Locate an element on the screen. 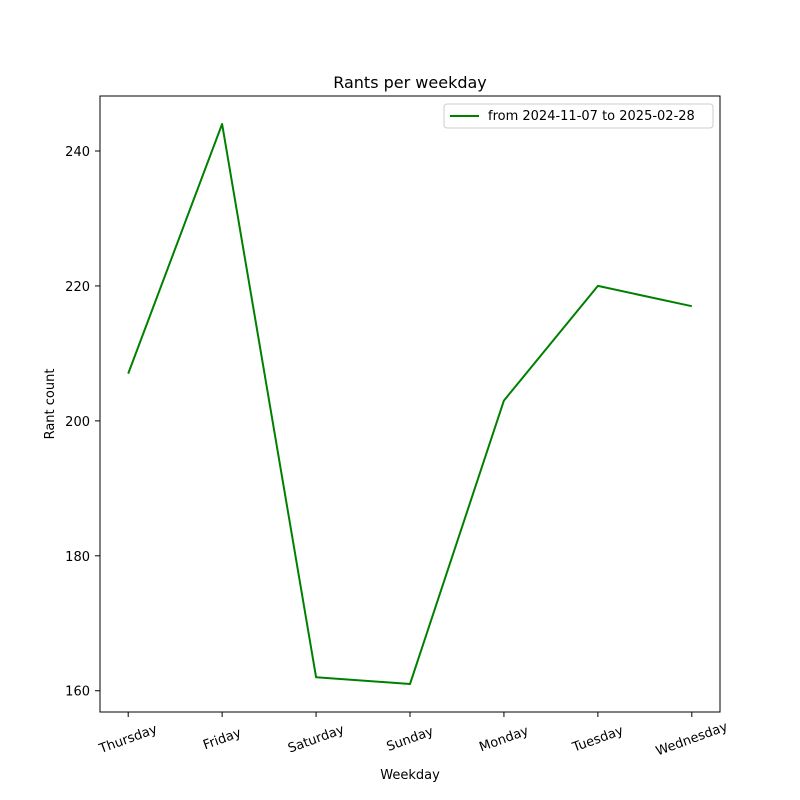 The height and width of the screenshot is (800, 800). y-axis: 160 180 200 220 240 is located at coordinates (82, 422).